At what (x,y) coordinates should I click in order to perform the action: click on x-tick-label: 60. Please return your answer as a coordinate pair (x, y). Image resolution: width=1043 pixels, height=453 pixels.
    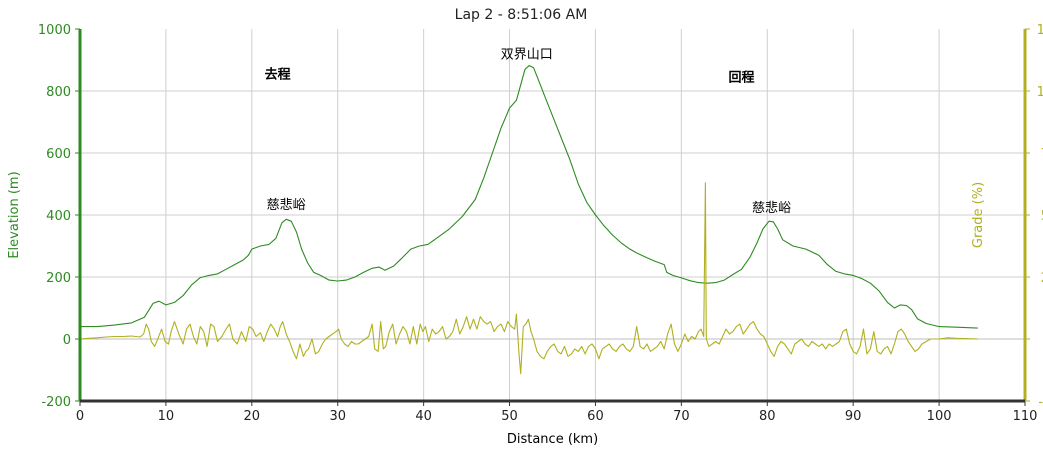
    Looking at the image, I should click on (595, 416).